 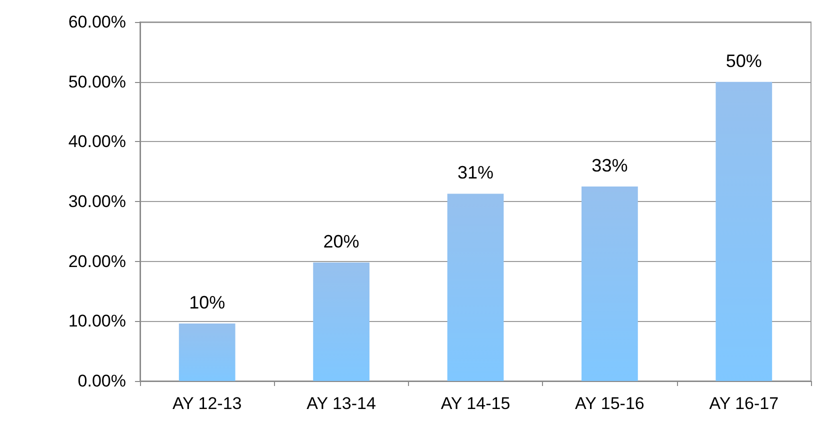 What do you see at coordinates (341, 403) in the screenshot?
I see `x-tick-label: AY 13-14` at bounding box center [341, 403].